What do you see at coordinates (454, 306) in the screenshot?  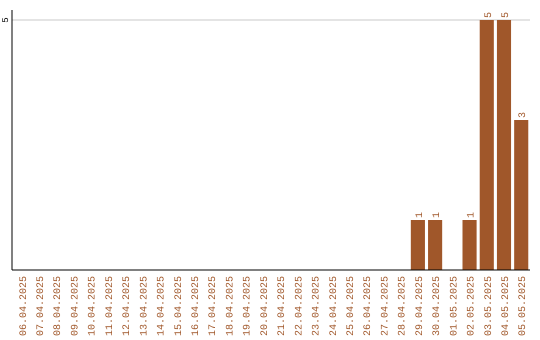 I see `x-tick-label: 01.05.2025` at bounding box center [454, 306].